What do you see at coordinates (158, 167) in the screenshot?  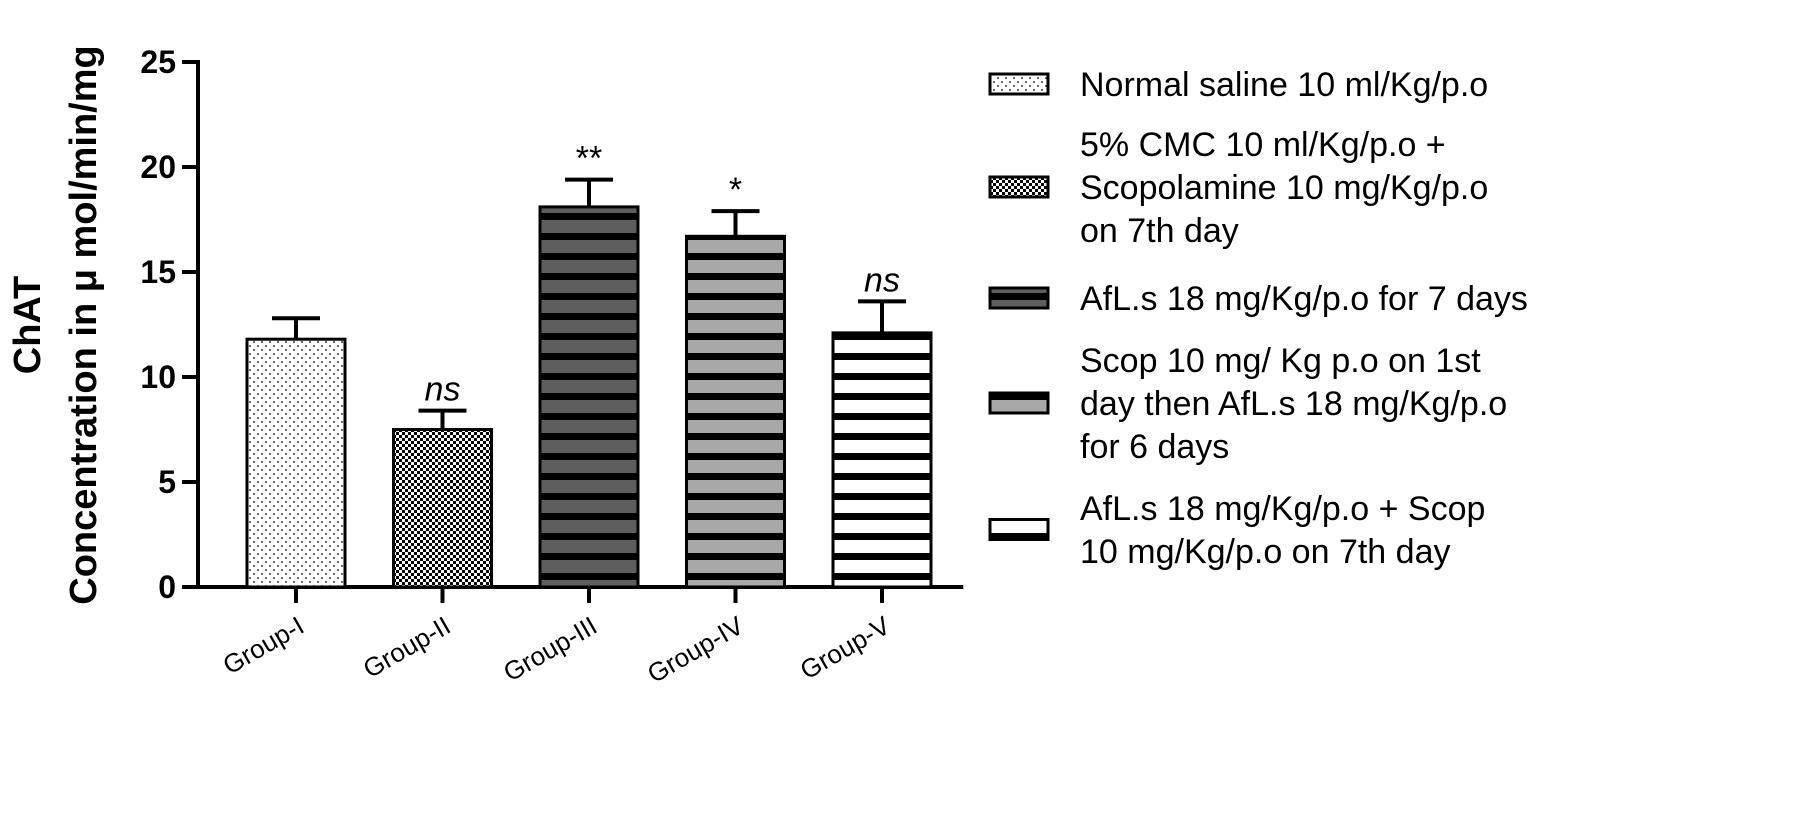 I see `y-tick-label: 20` at bounding box center [158, 167].